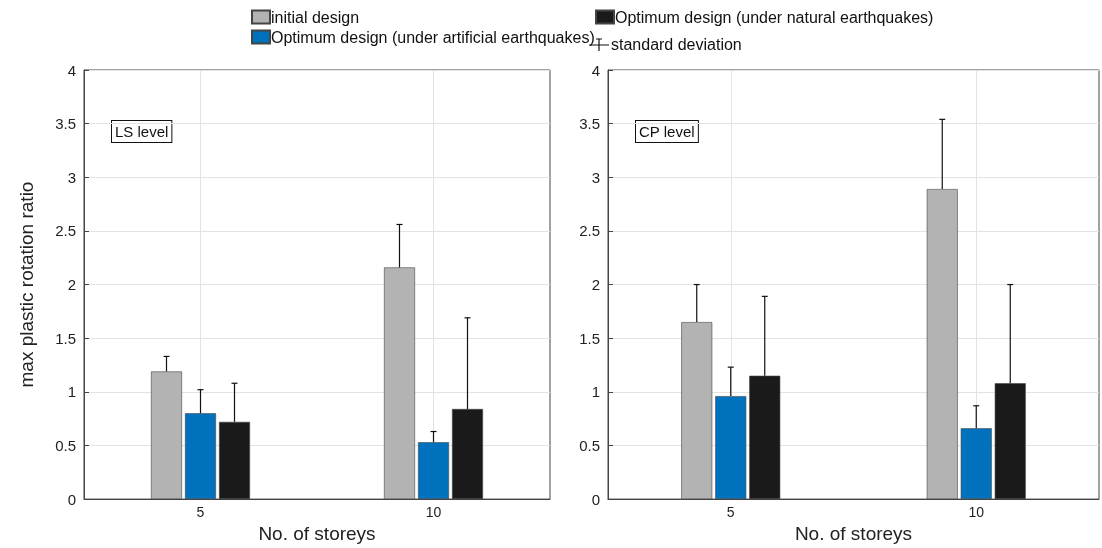 This screenshot has width=1102, height=548. What do you see at coordinates (26, 284) in the screenshot?
I see `y-axis-title: max plastic rotation ratio` at bounding box center [26, 284].